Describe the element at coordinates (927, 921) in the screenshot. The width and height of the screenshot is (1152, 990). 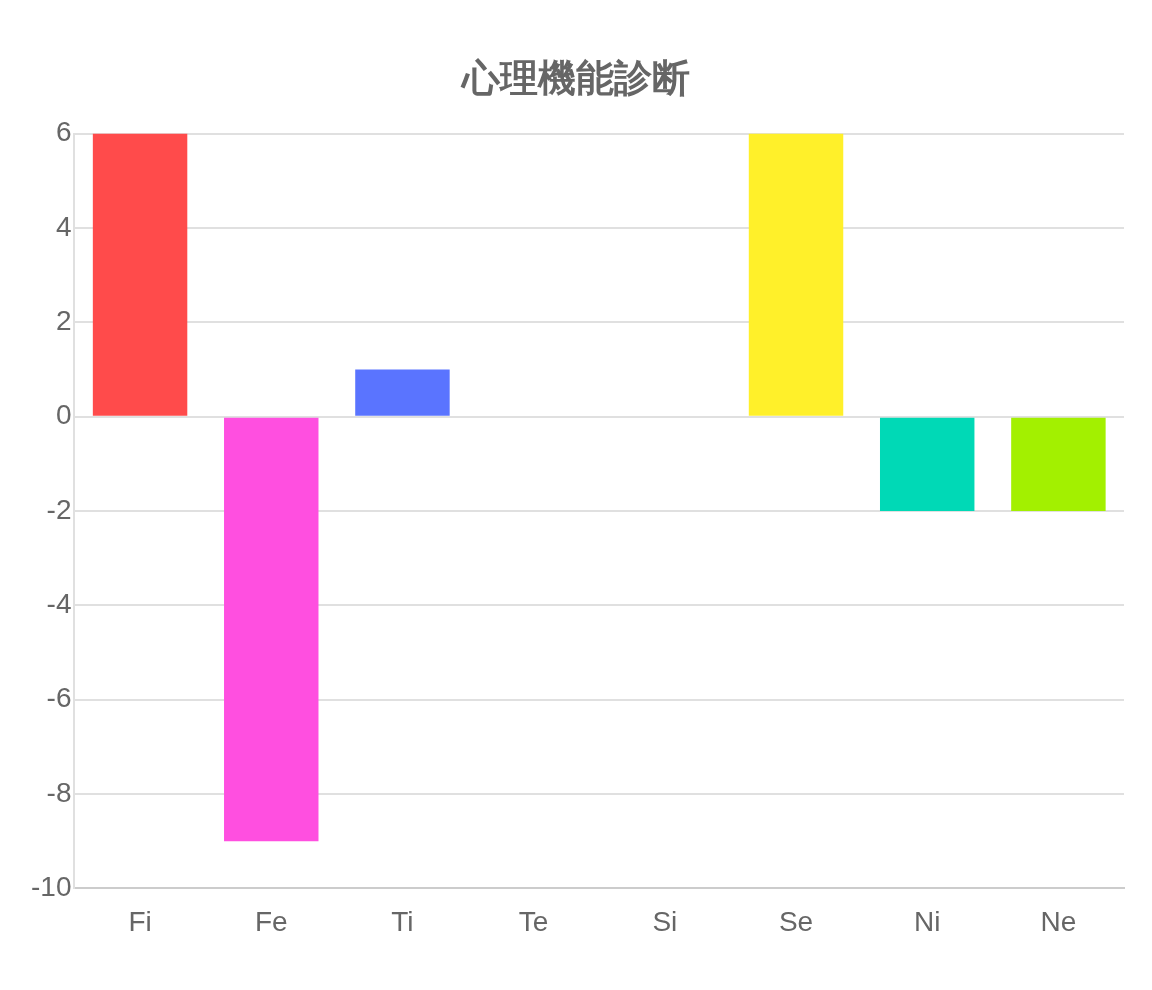
I see `x-tick-label: Ni` at that location.